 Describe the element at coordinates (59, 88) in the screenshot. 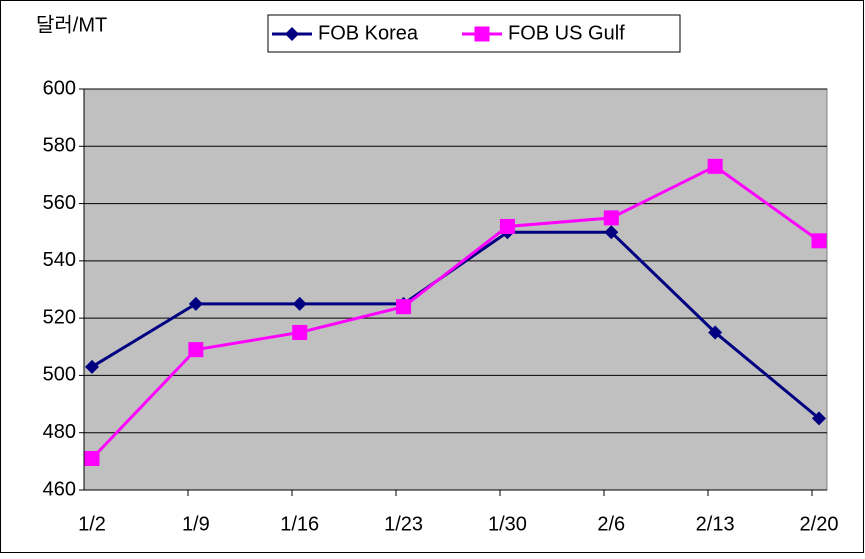

I see `y-tick-label: 600` at that location.